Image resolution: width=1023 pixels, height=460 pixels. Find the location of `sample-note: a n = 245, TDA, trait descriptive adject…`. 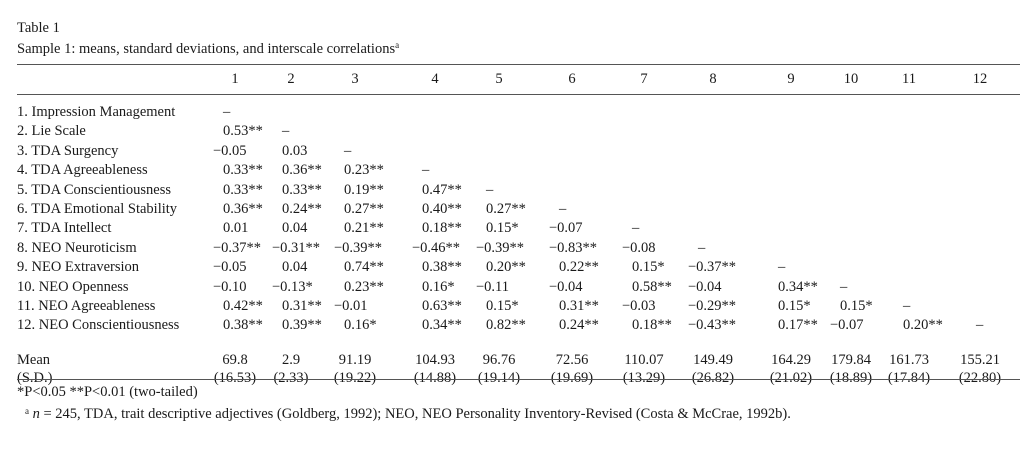

sample-note: a n = 245, TDA, trait descriptive adject… is located at coordinates (404, 413).